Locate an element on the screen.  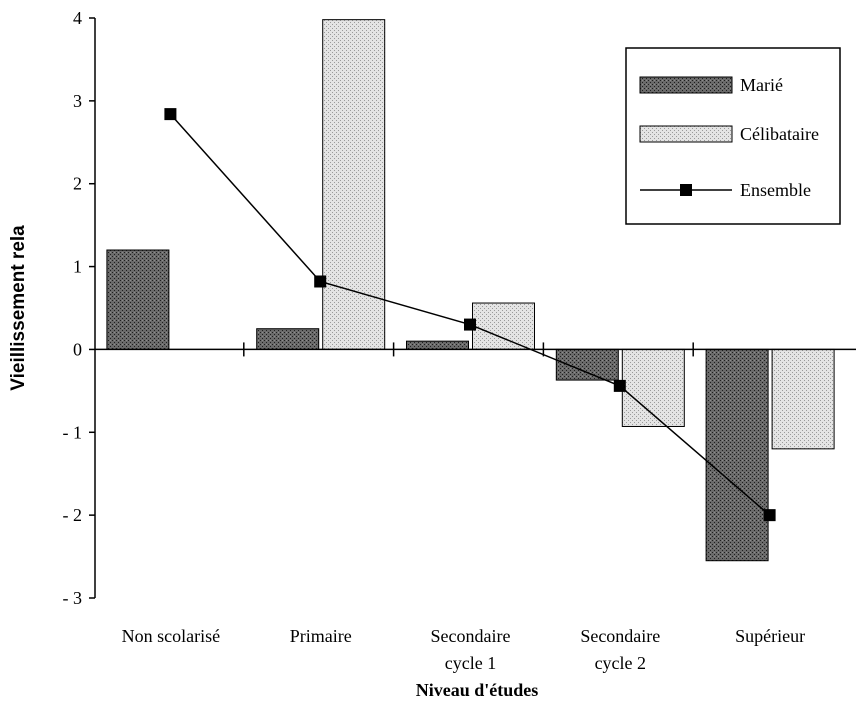
category-label: Supérieur is located at coordinates (770, 636).